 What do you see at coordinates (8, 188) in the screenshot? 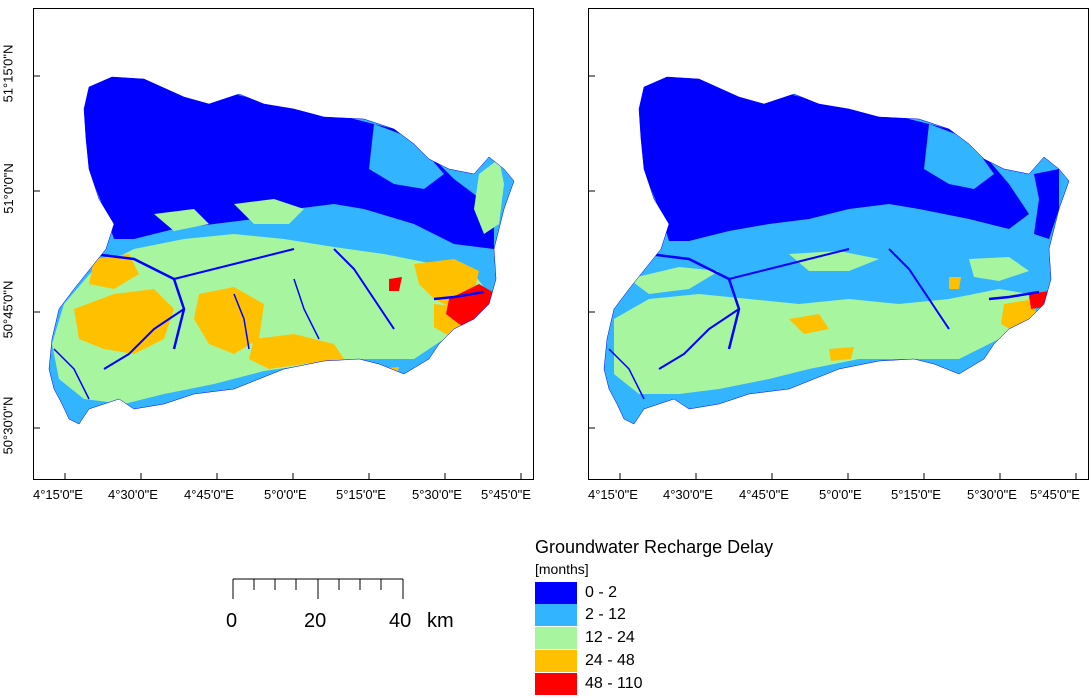
I see `y-tick-label: 51°0'0"N` at bounding box center [8, 188].